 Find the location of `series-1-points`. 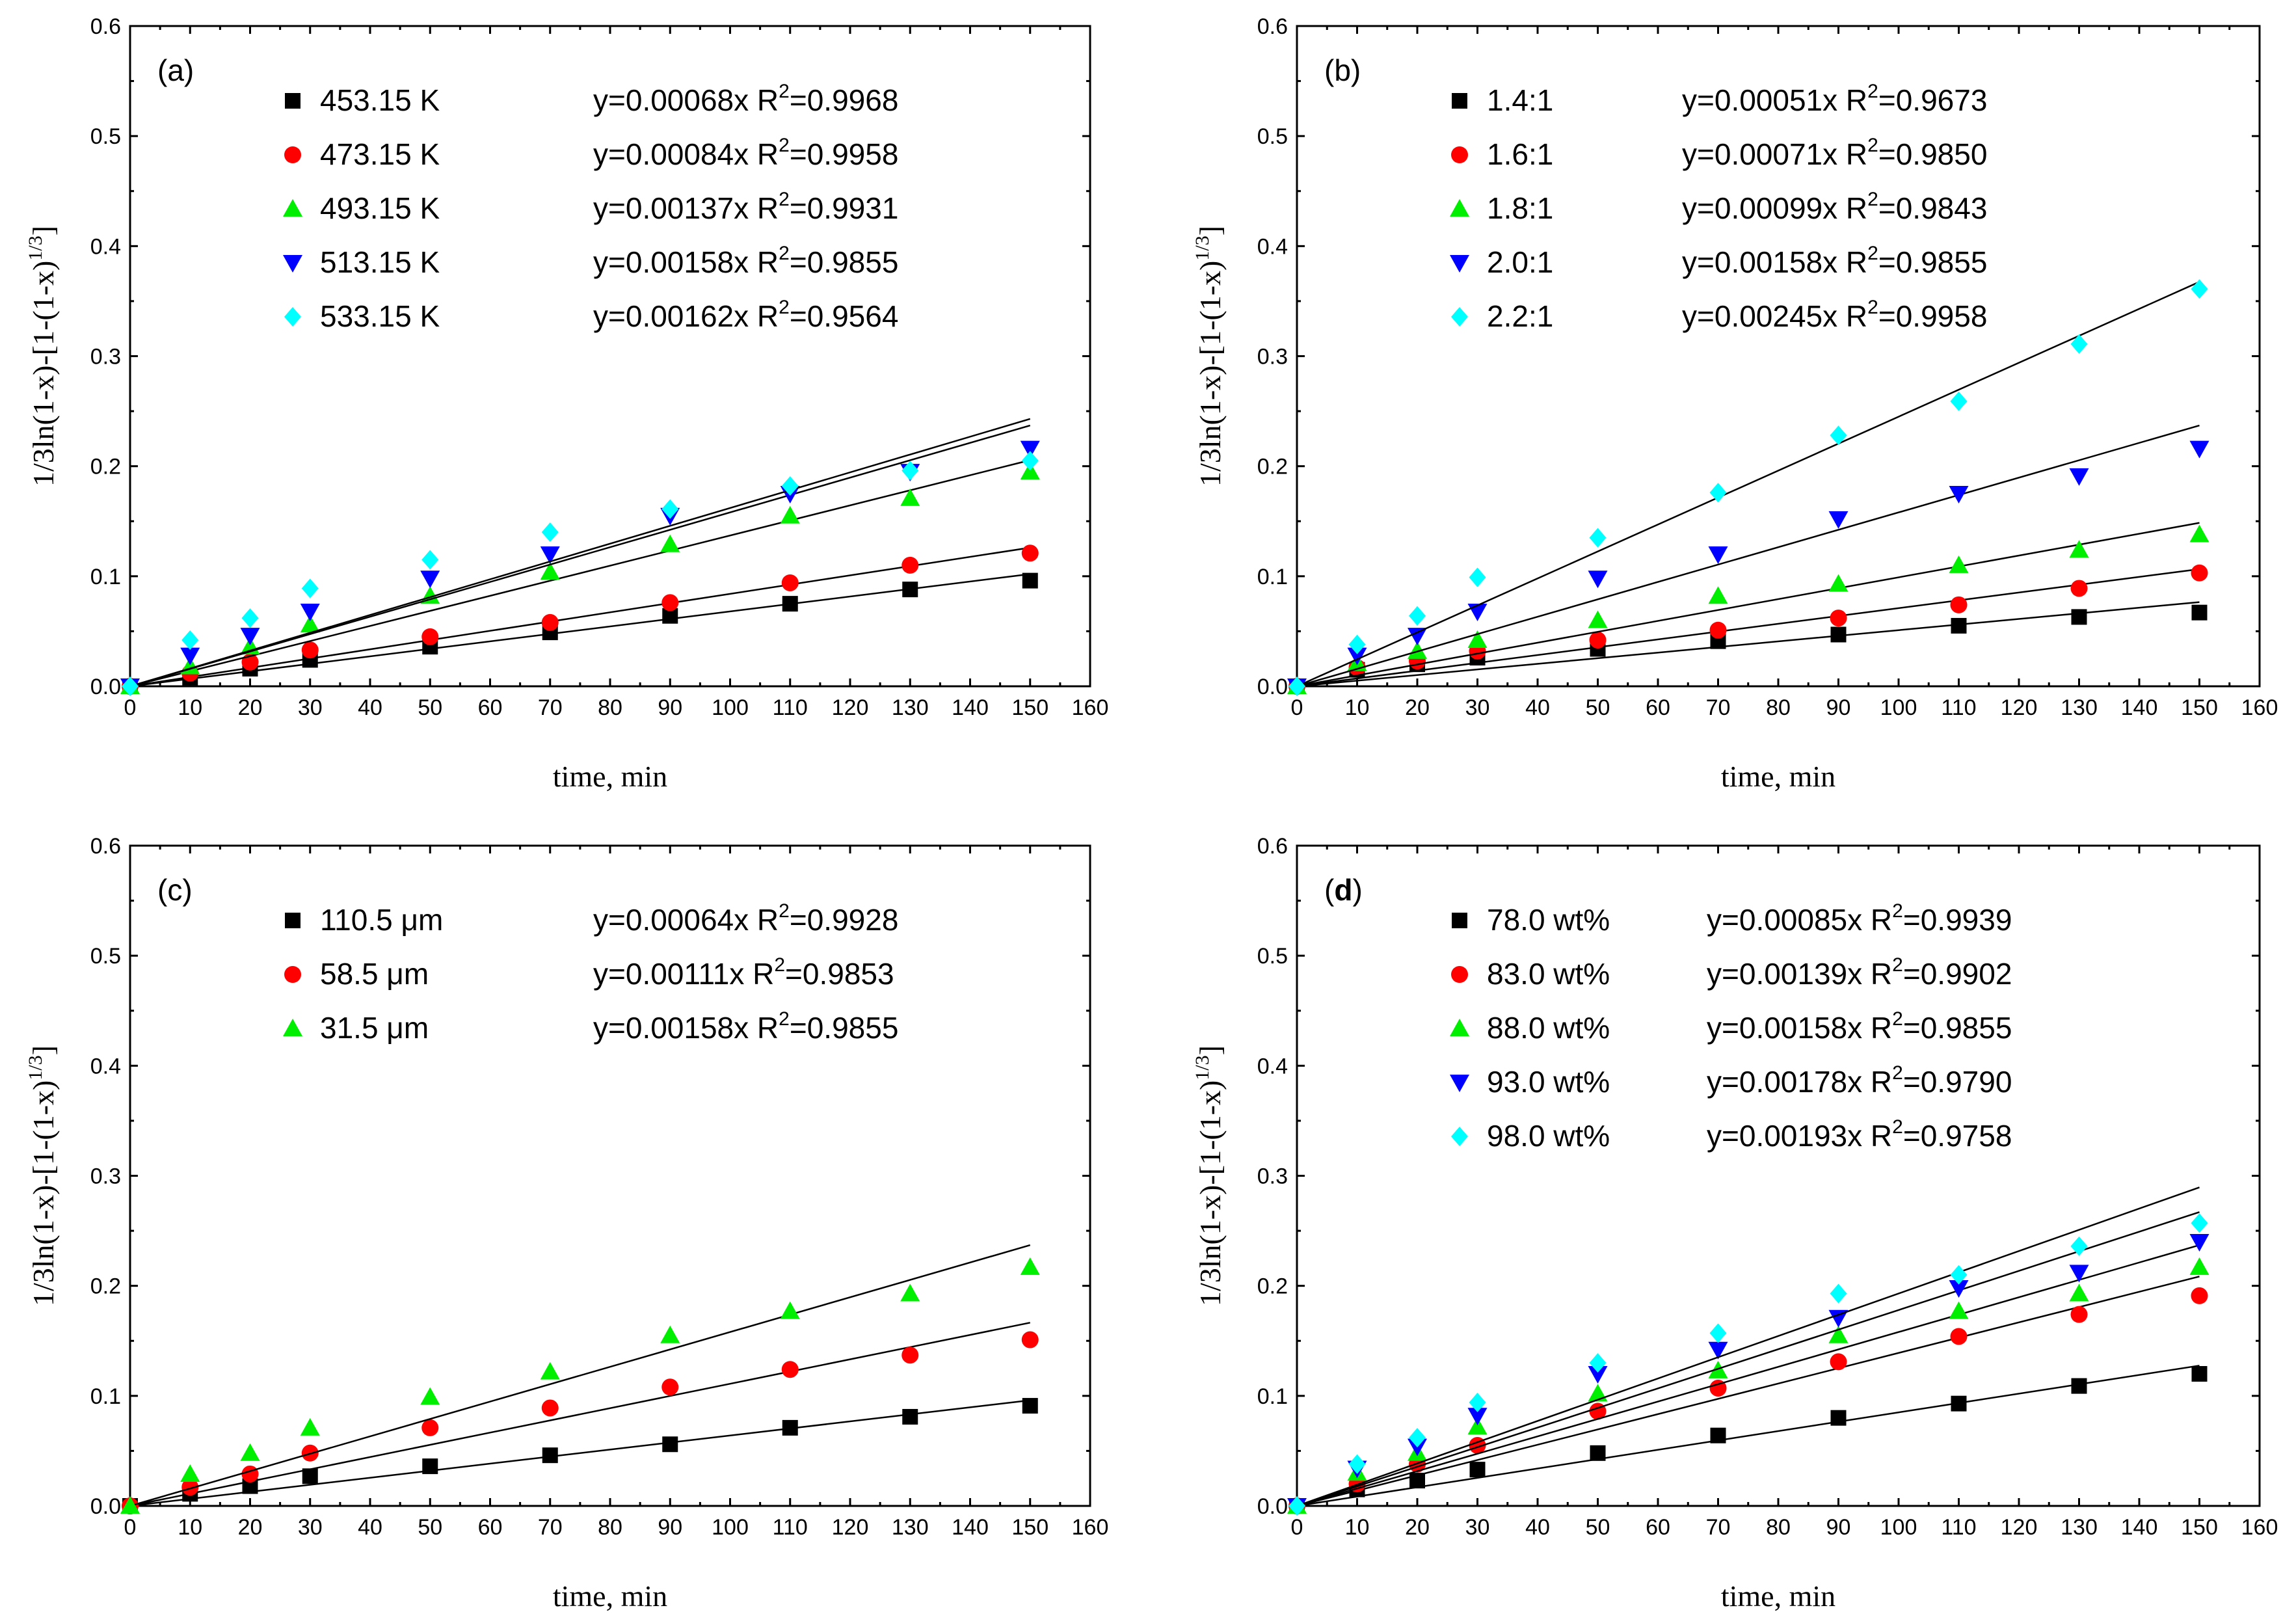

series-1-points is located at coordinates (1748, 1440).